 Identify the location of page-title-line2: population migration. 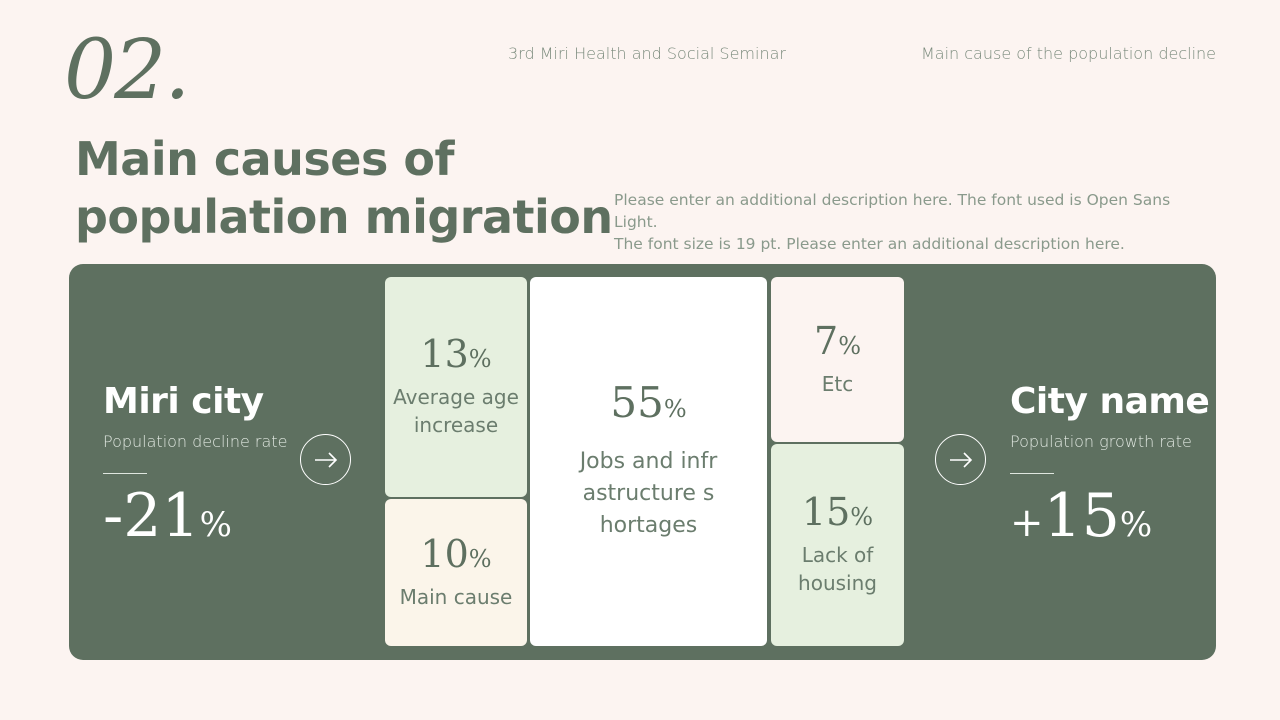
(344, 217).